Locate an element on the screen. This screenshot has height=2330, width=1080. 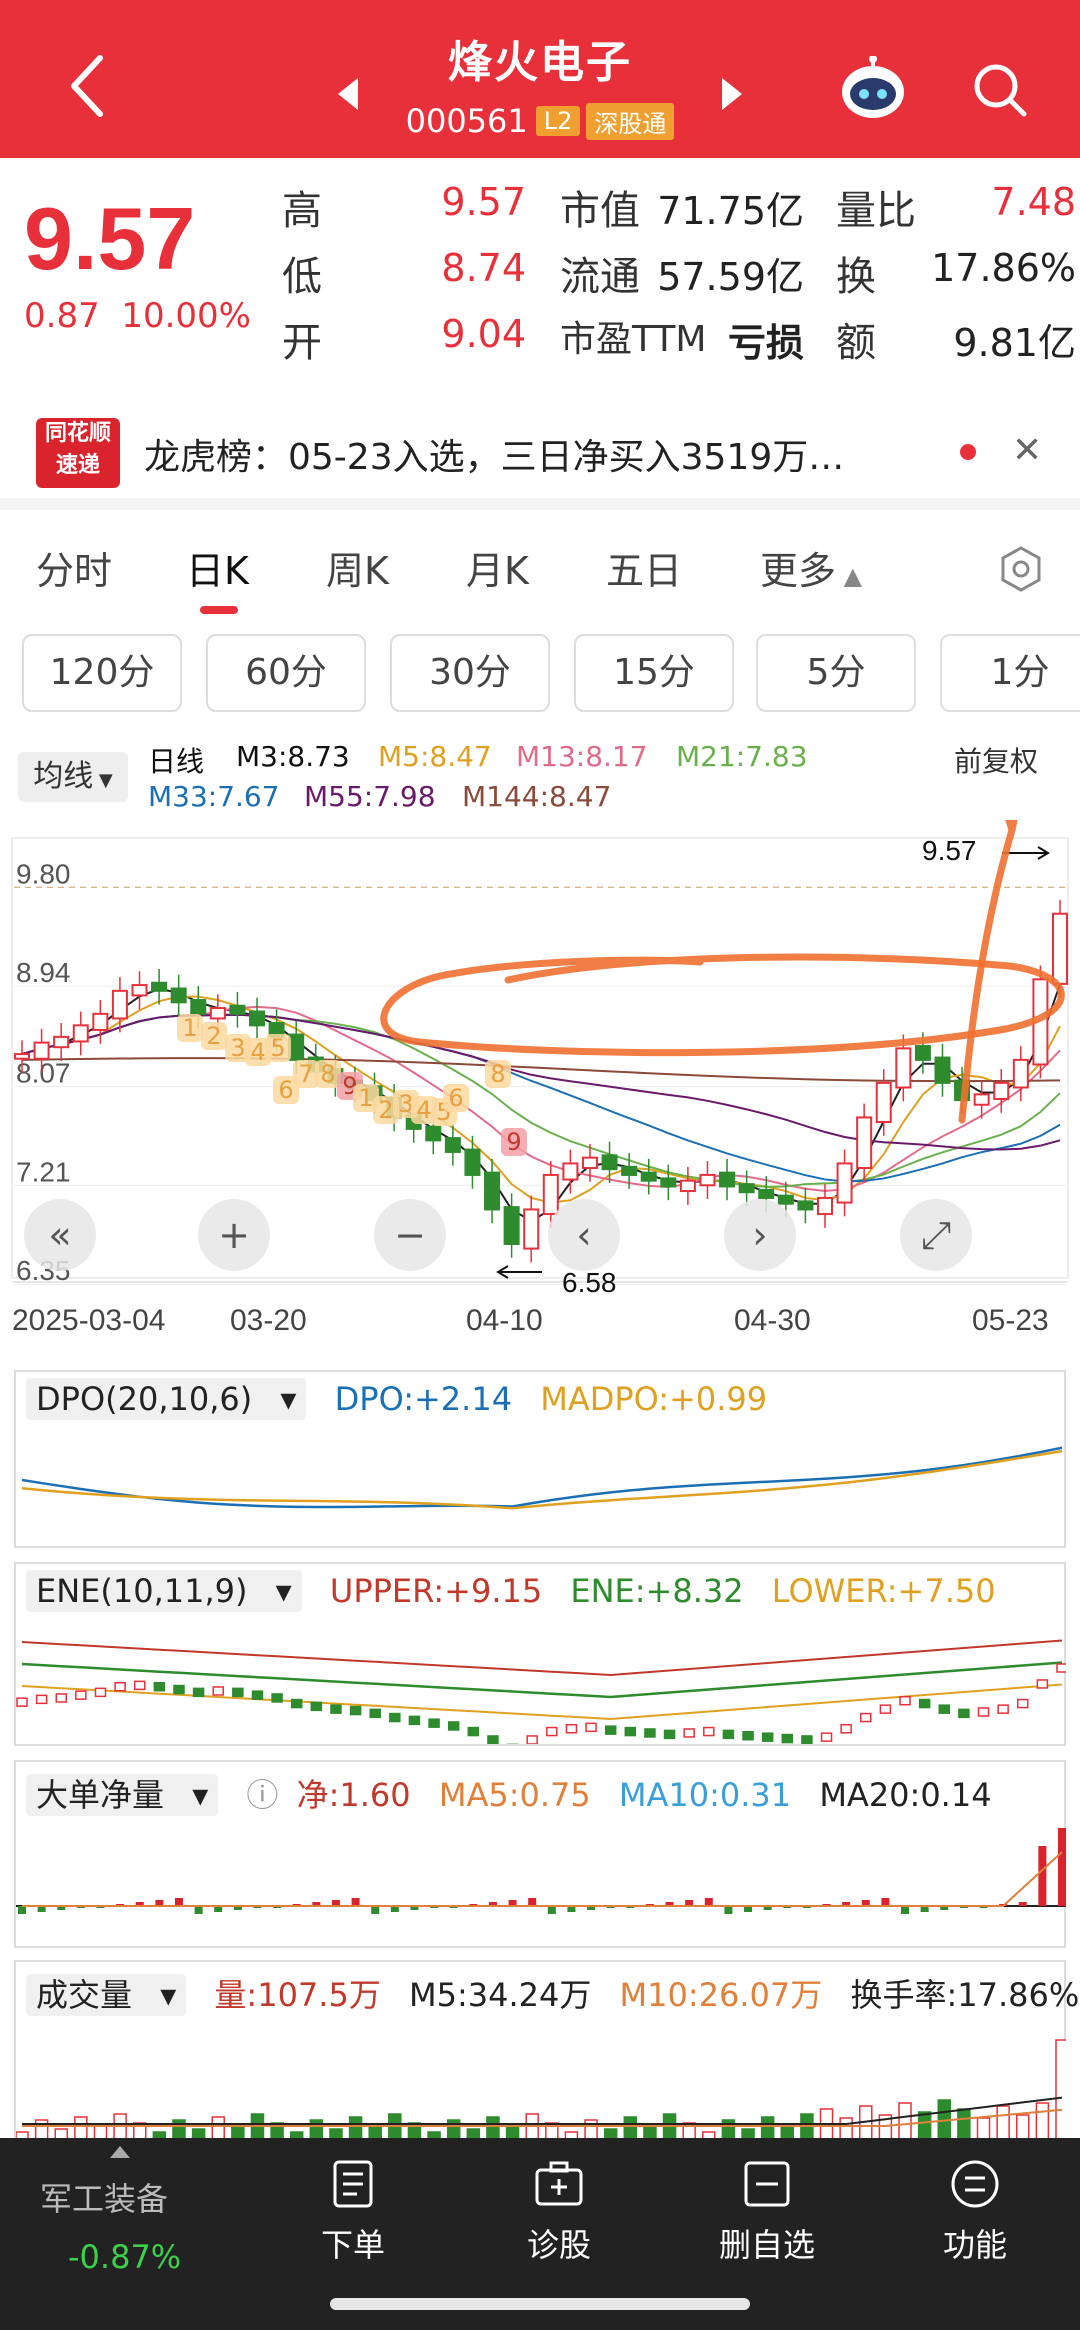
subtab-30min: 30分 is located at coordinates (470, 673).